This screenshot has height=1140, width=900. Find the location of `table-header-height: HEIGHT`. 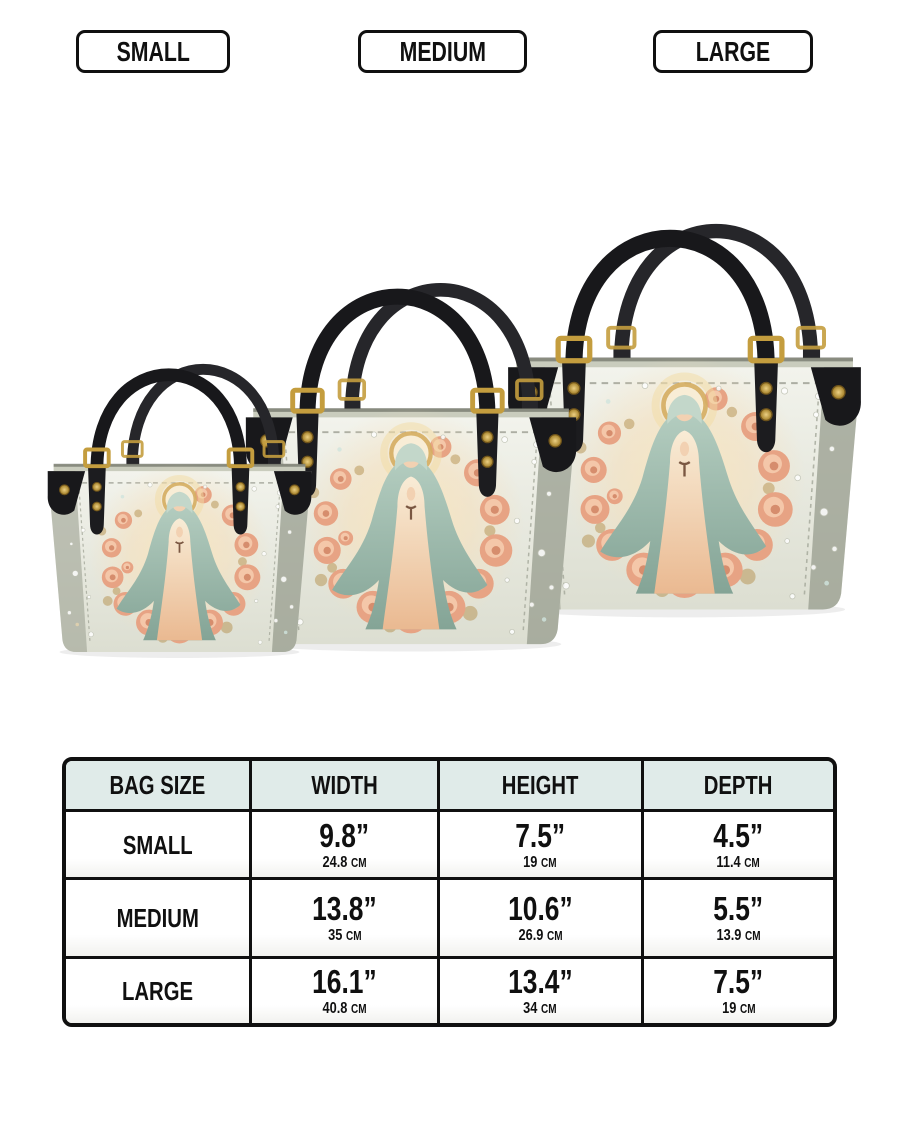

table-header-height: HEIGHT is located at coordinates (541, 786).